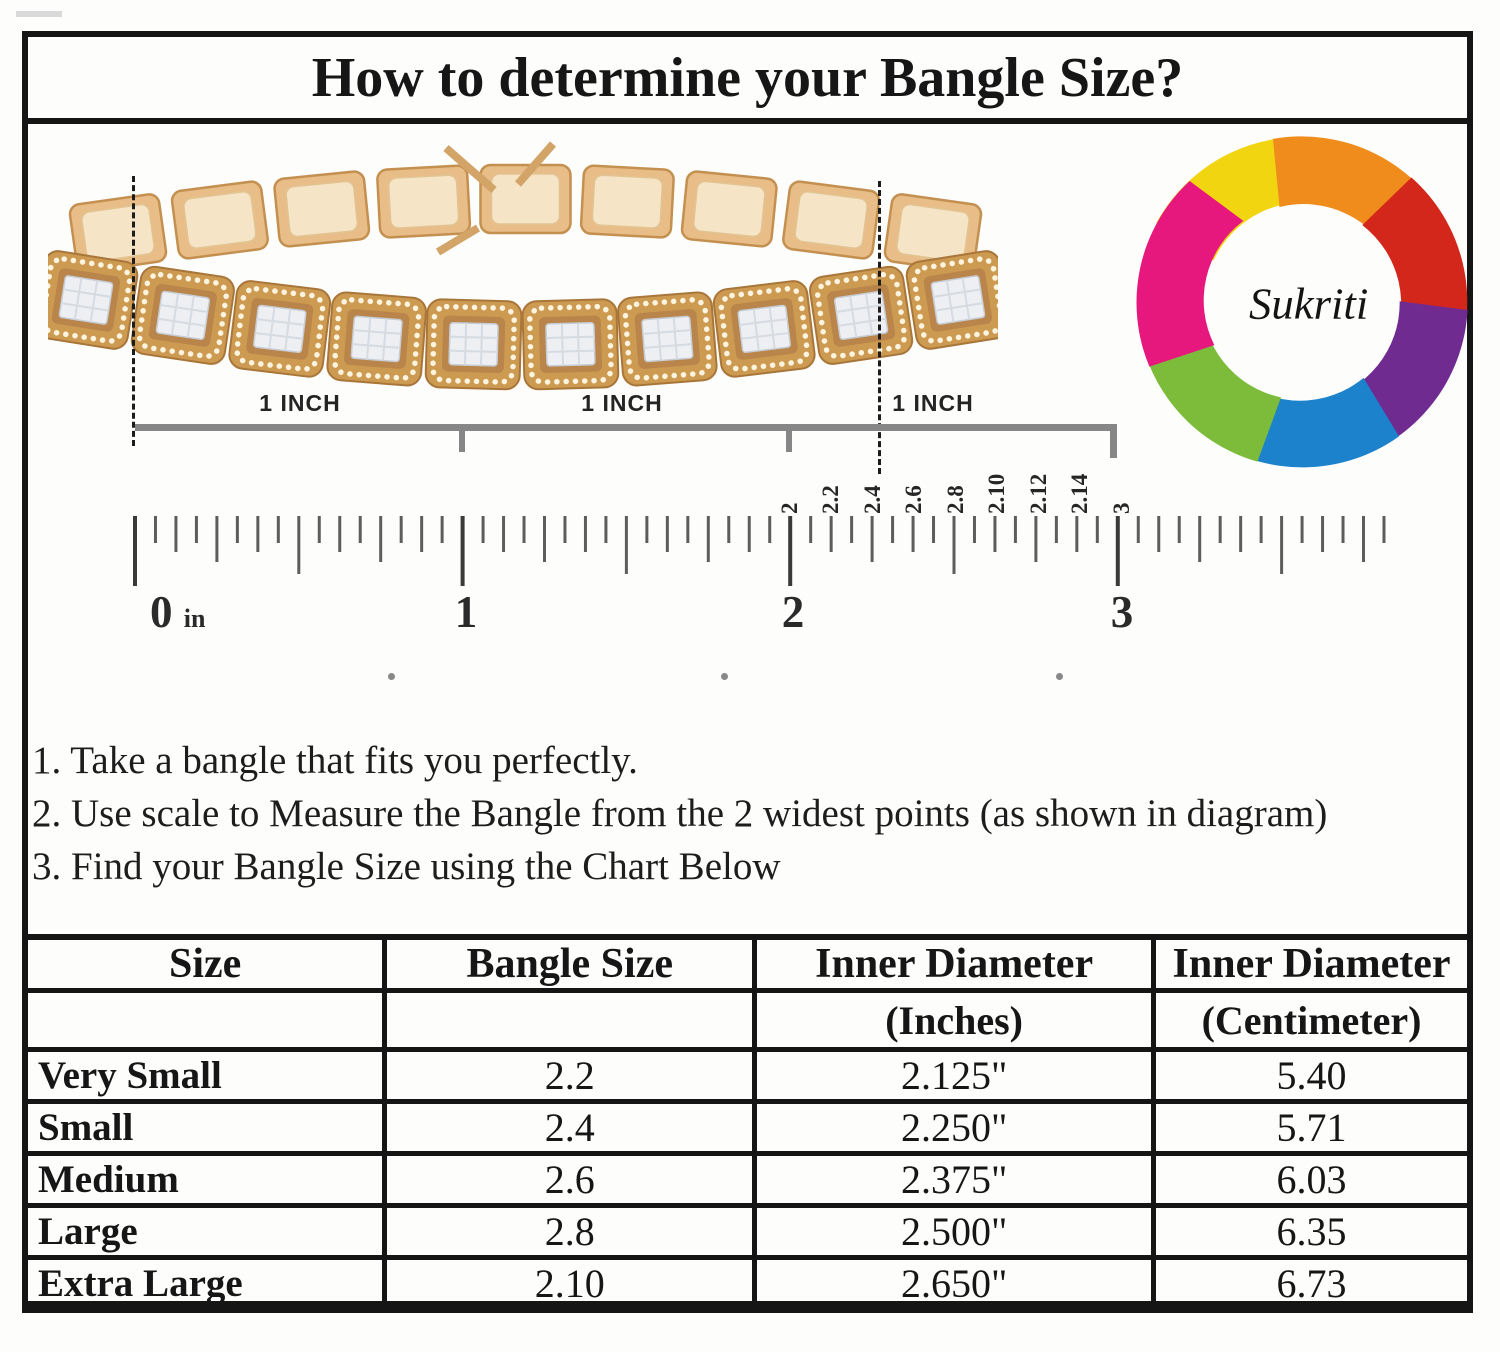 This screenshot has width=1500, height=1352. I want to click on bangle-front-links, so click(523, 320).